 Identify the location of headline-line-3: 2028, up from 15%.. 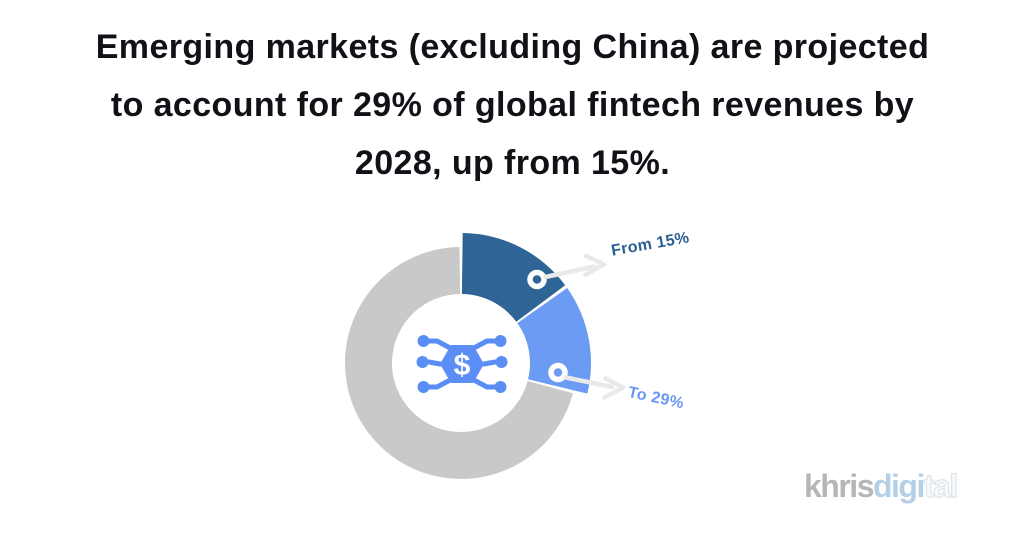
(512, 163).